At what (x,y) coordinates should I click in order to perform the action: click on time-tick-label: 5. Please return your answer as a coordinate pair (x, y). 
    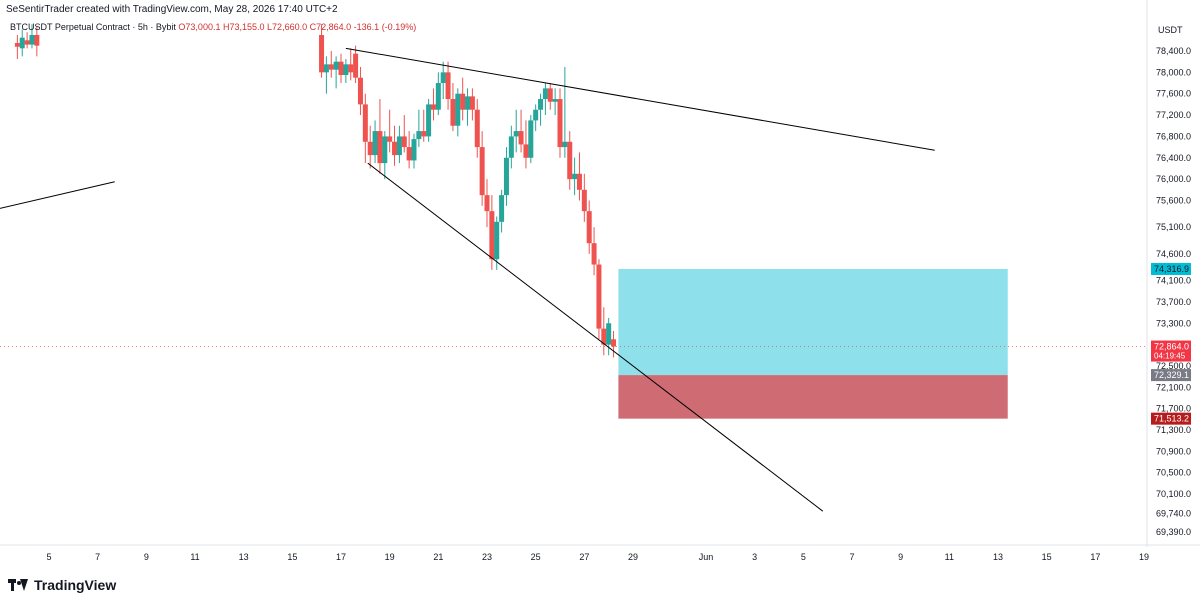
    Looking at the image, I should click on (48, 557).